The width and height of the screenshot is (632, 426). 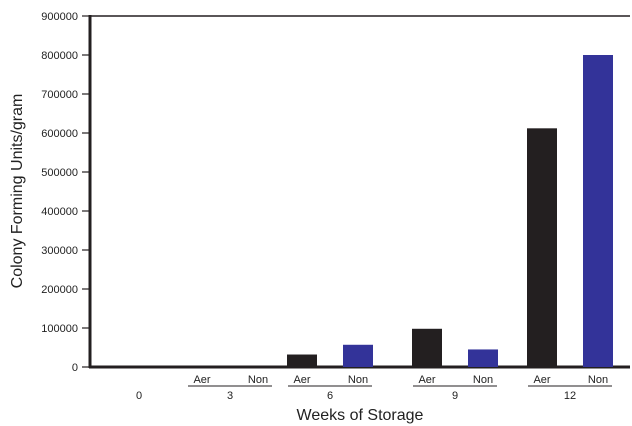 I want to click on y-tick-label: 300000, so click(x=59, y=251).